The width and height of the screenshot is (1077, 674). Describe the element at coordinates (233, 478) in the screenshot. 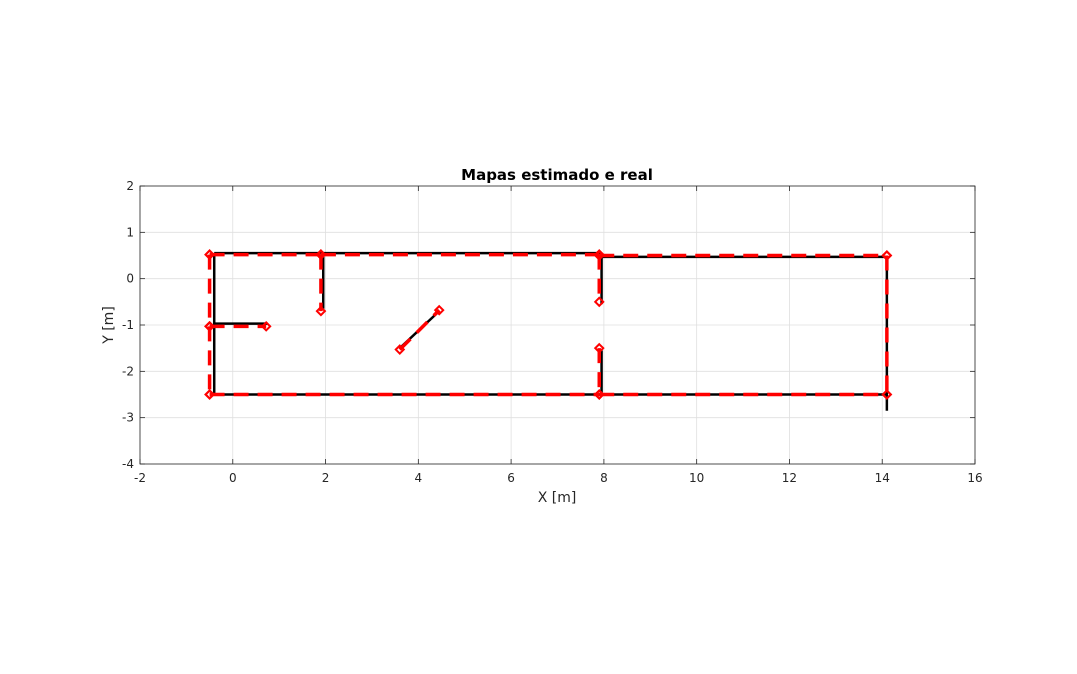

I see `x-tick-label: 0` at that location.